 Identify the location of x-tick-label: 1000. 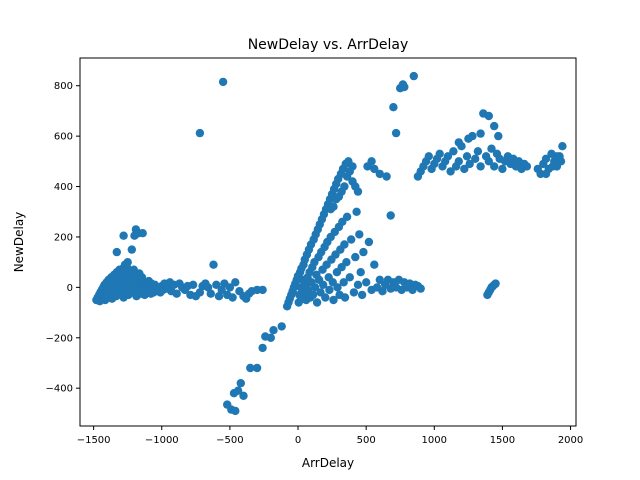
(434, 440).